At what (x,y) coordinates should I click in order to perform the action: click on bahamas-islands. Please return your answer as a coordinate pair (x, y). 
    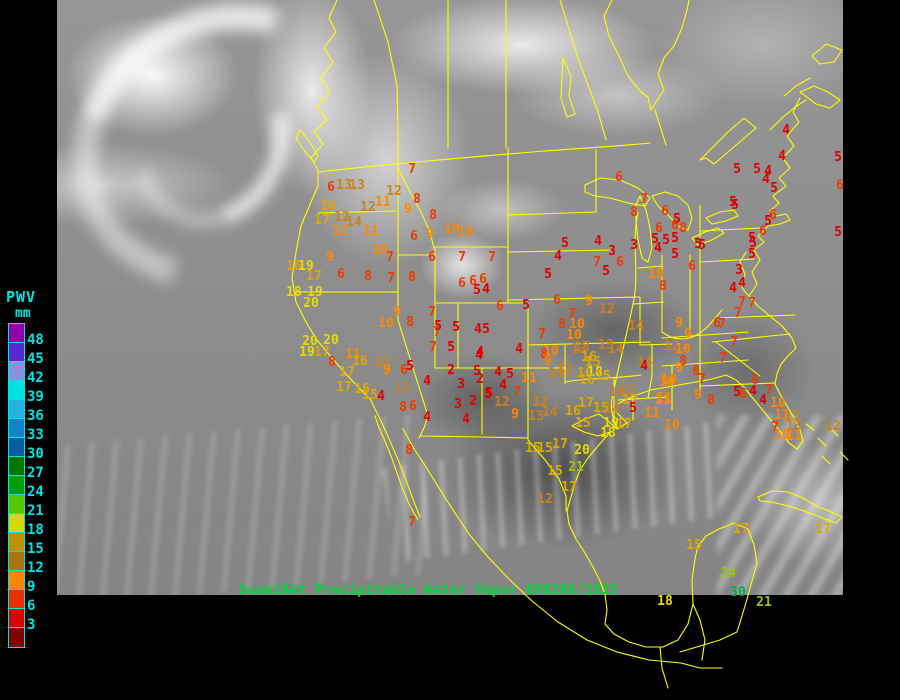
    Looking at the image, I should click on (827, 444).